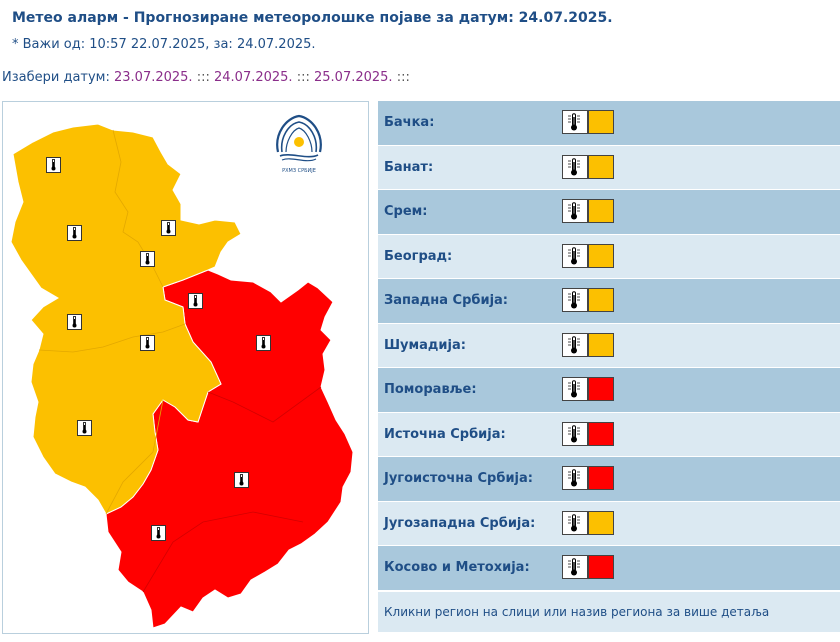 The width and height of the screenshot is (840, 642). I want to click on map-marker-jugoistocna-srbija, so click(241, 480).